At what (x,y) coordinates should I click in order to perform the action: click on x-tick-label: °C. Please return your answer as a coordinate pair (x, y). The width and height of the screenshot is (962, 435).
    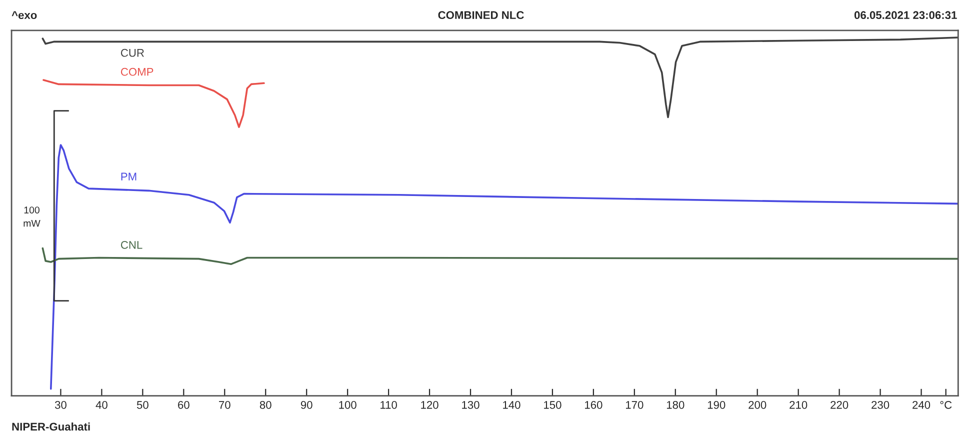
    Looking at the image, I should click on (946, 405).